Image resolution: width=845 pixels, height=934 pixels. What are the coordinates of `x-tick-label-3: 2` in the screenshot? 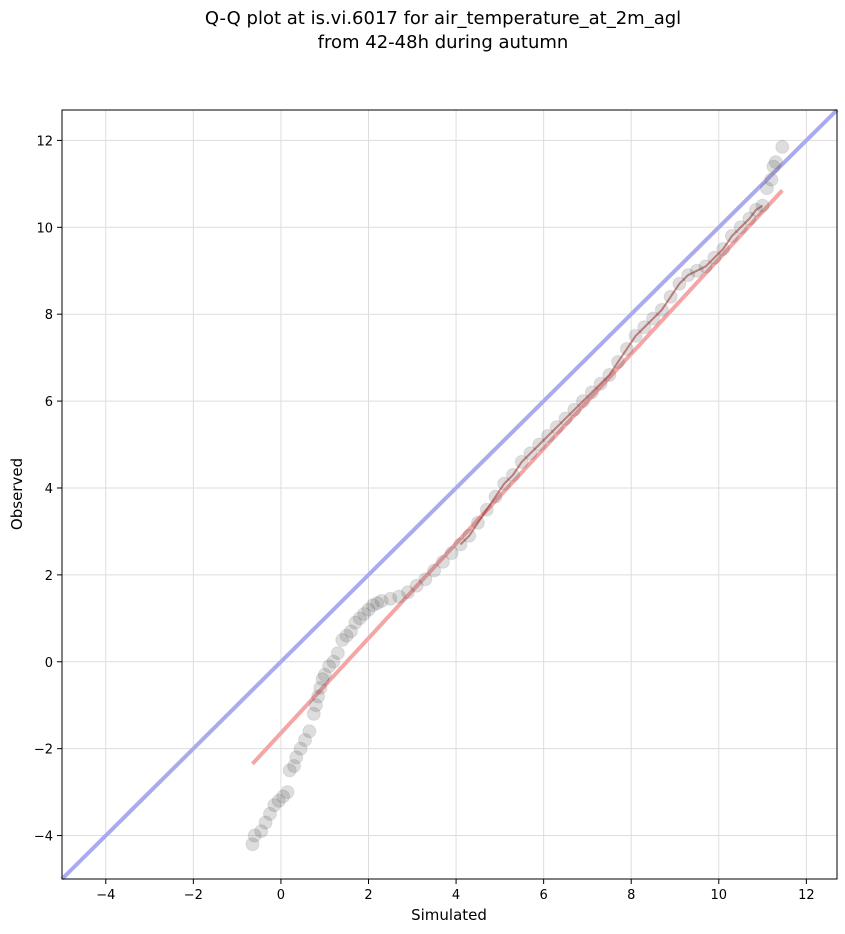 It's located at (368, 895).